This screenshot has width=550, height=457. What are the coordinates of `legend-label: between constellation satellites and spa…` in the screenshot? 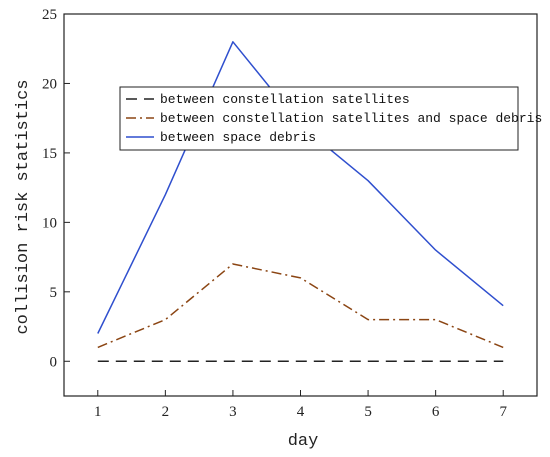 It's located at (351, 118).